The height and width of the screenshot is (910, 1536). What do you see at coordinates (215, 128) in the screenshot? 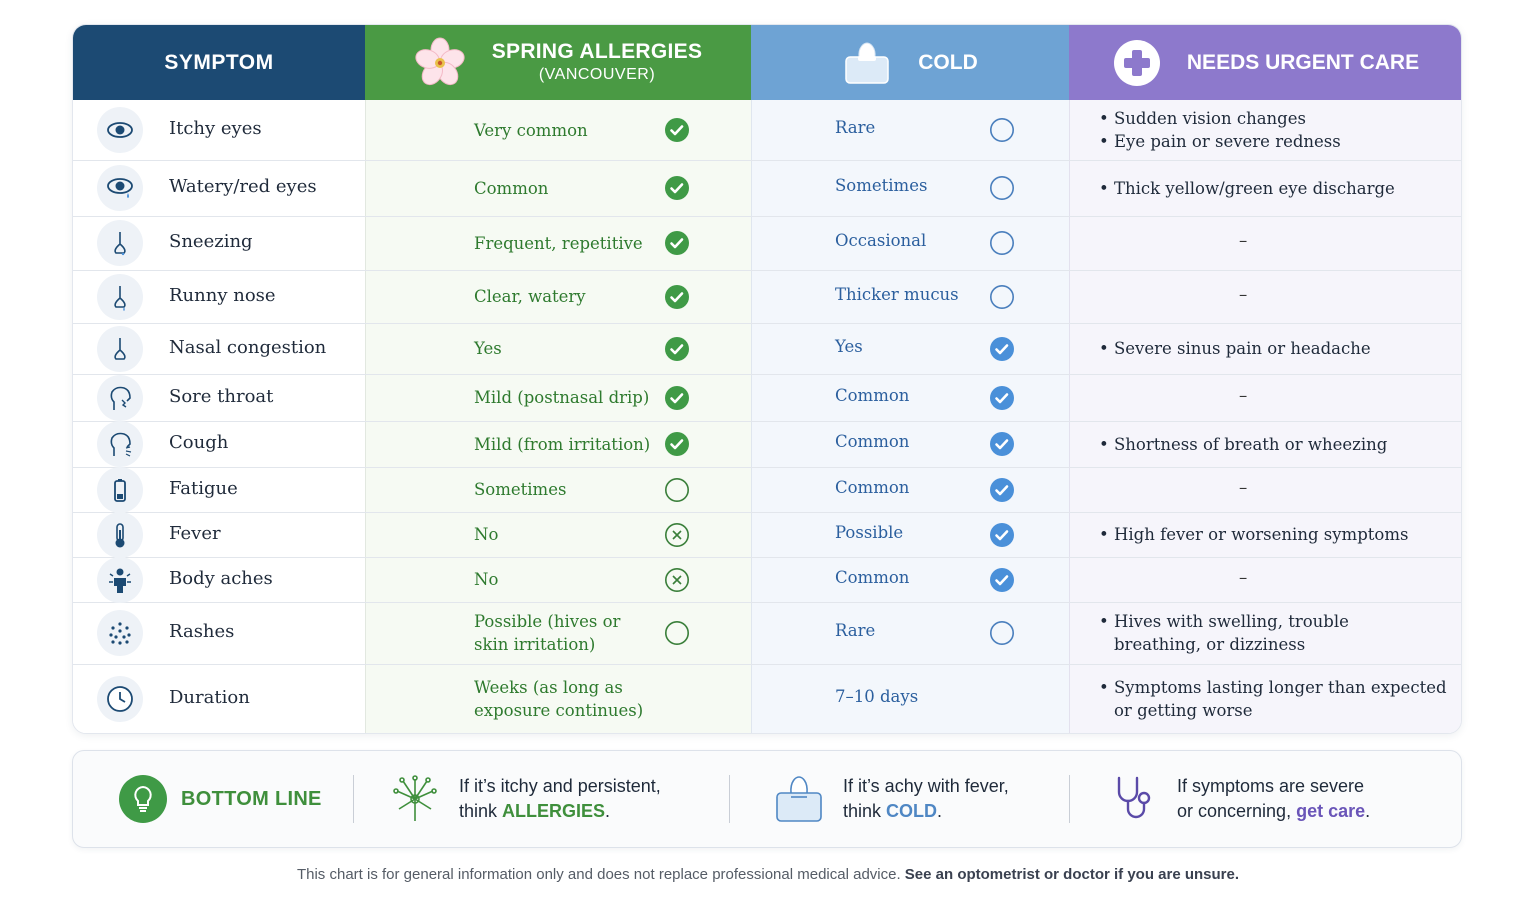
I see `symptom-label: Itchy eyes` at bounding box center [215, 128].